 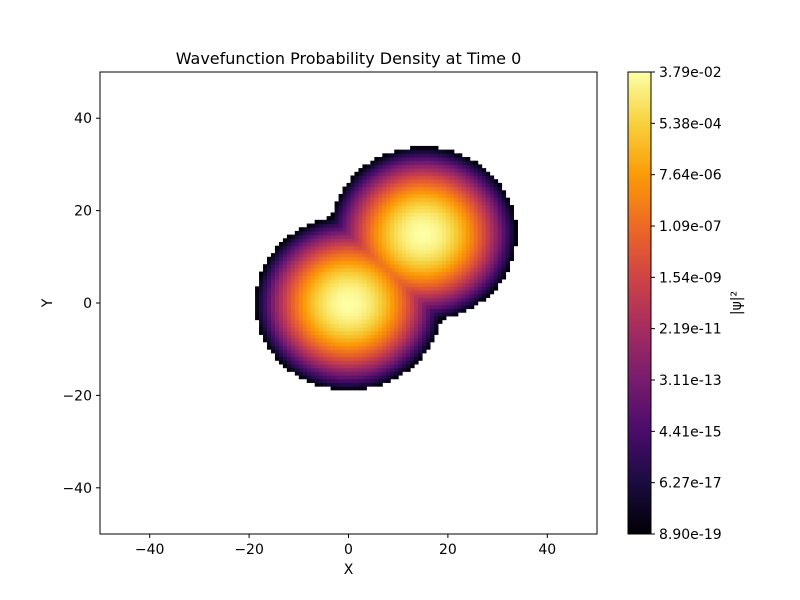 I want to click on heatmap-cell-2029, so click(x=424, y=284).